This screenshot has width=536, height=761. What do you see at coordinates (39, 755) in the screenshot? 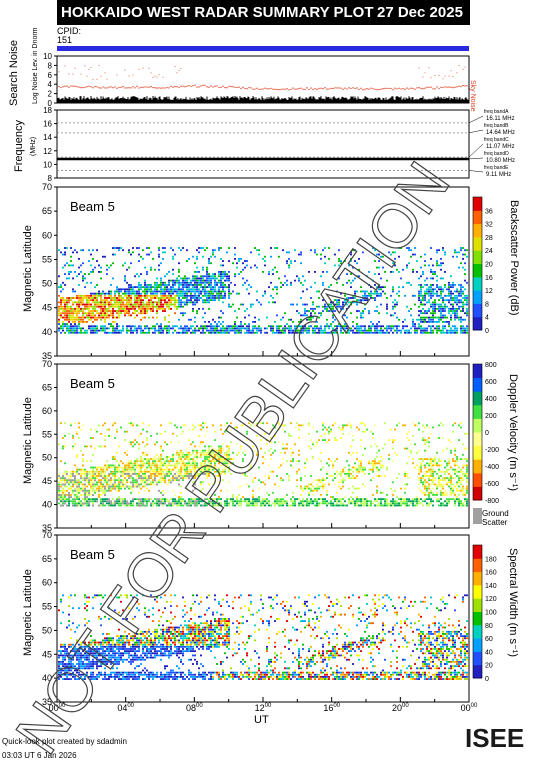
I see `timestamp-text: 03:03 UT 6 Jan 2026` at bounding box center [39, 755].